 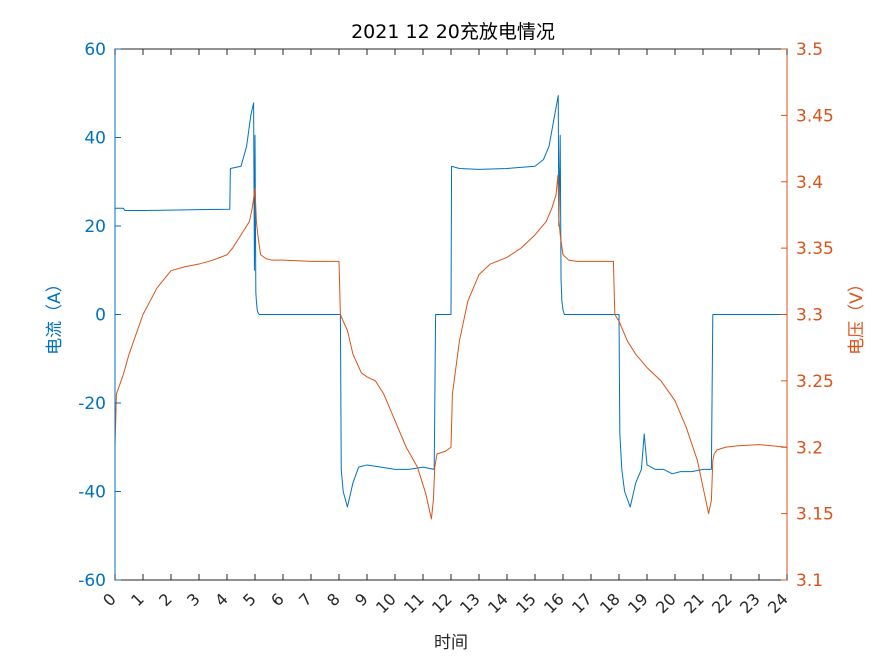 What do you see at coordinates (722, 603) in the screenshot?
I see `x-tick-label: 22` at bounding box center [722, 603].